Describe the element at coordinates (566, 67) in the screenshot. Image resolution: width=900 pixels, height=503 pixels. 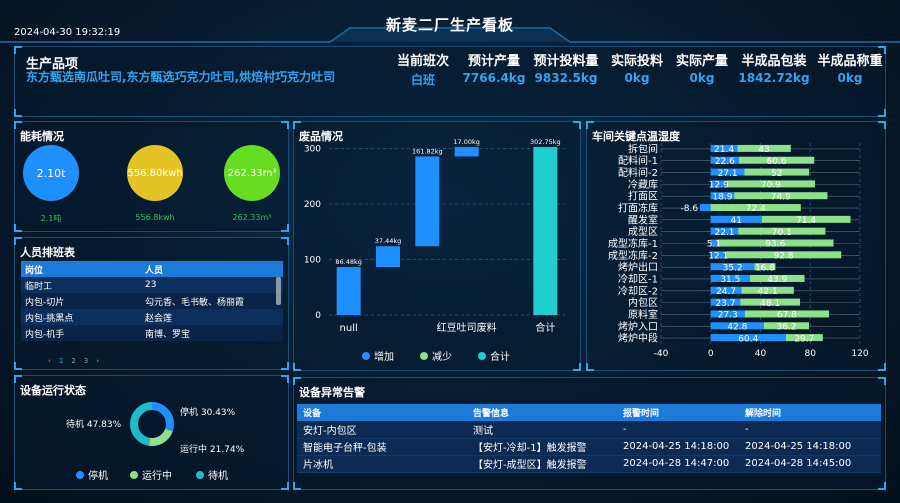
I see `kpi-expected-feed: 预计投料量 9832.5kg` at that location.